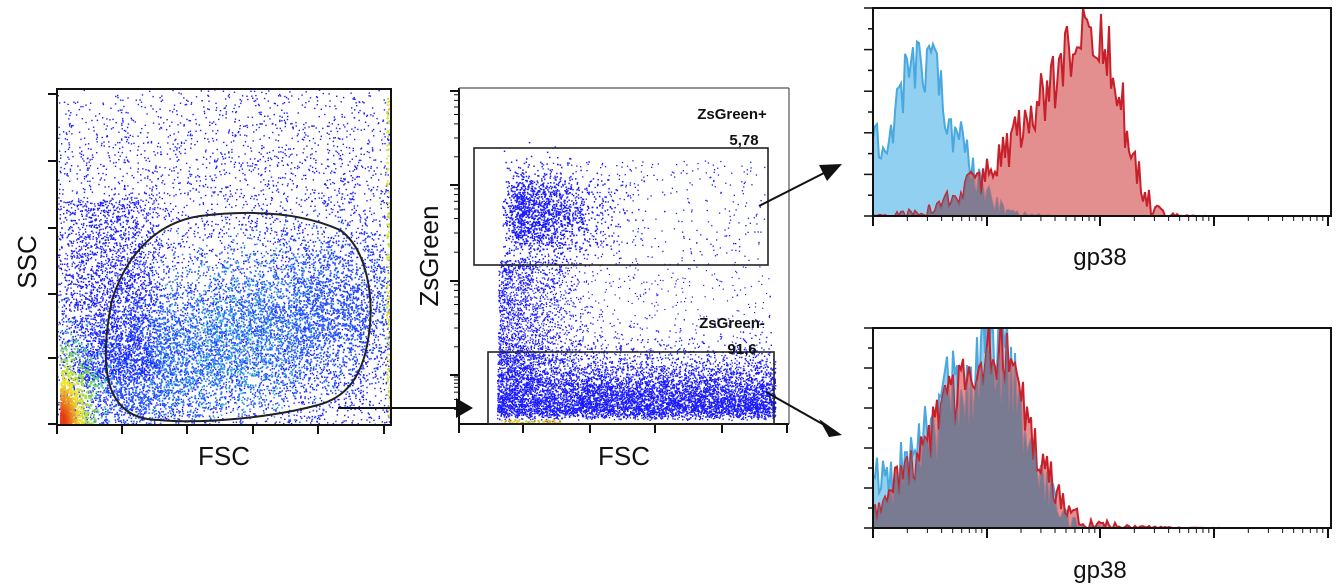 This screenshot has width=1336, height=587. Describe the element at coordinates (1099, 257) in the screenshot. I see `histogram-top-x-label: gp38` at that location.